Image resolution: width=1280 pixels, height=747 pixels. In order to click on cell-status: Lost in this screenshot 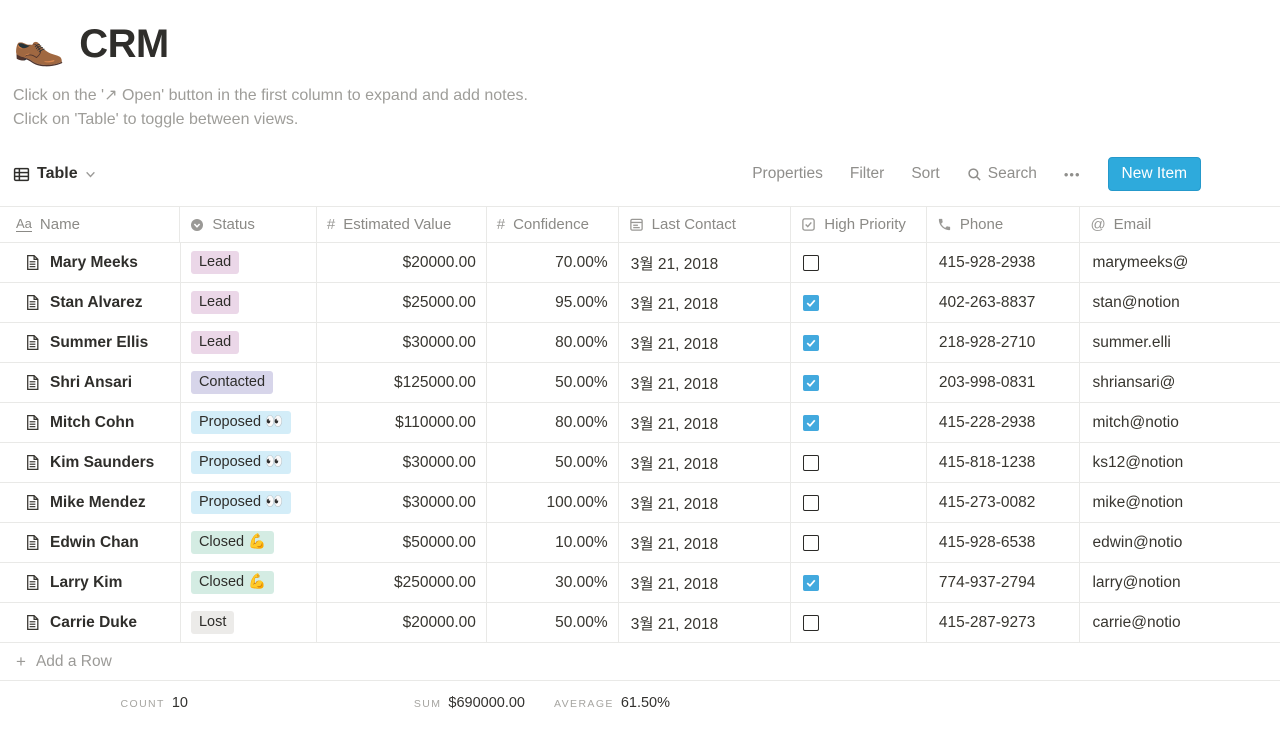, I will do `click(249, 622)`.